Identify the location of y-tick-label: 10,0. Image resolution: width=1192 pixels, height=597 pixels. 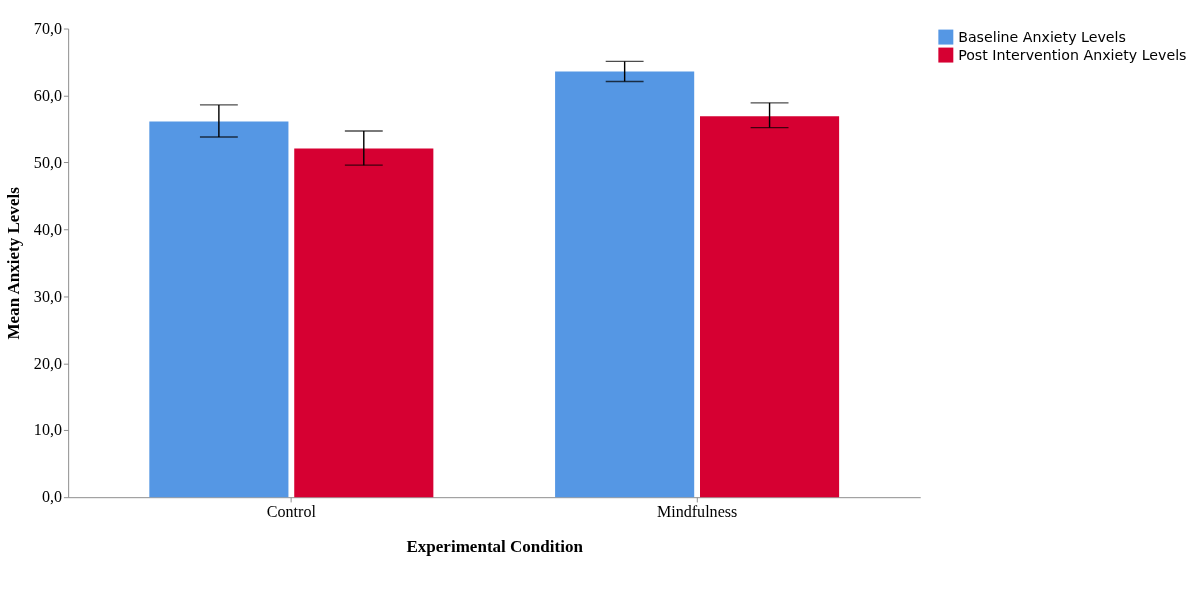
(48, 430).